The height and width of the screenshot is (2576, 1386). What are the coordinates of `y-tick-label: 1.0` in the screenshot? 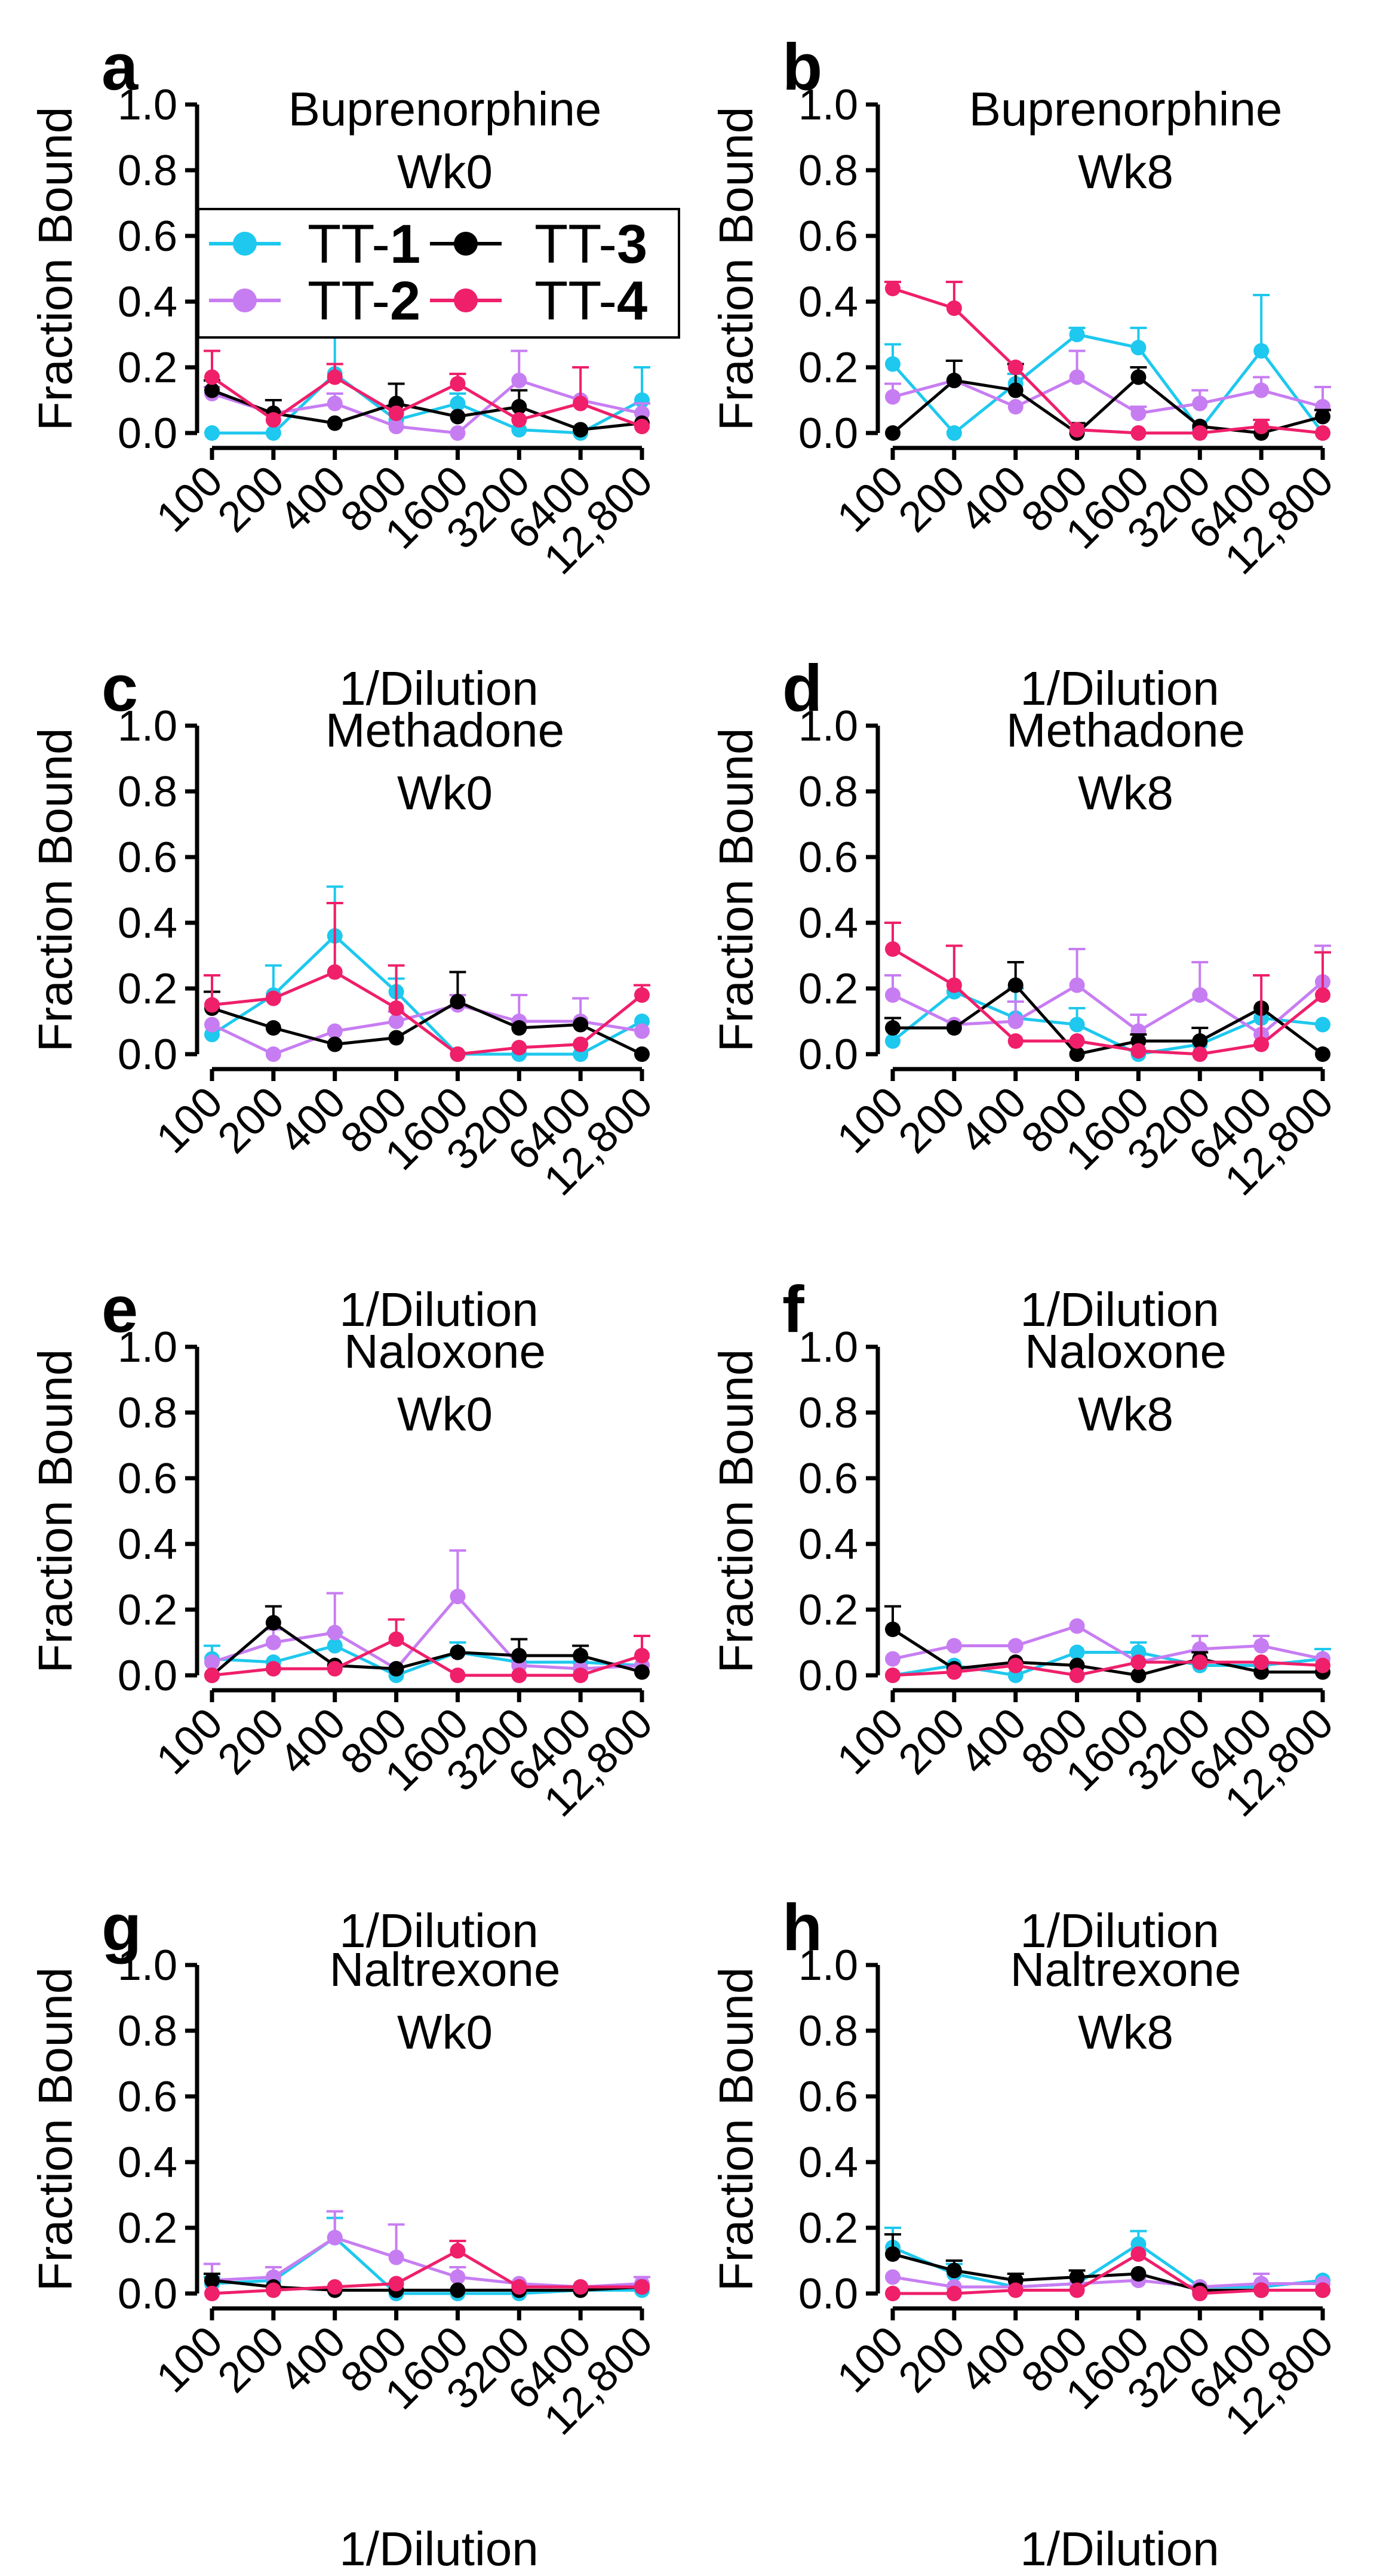 It's located at (828, 1347).